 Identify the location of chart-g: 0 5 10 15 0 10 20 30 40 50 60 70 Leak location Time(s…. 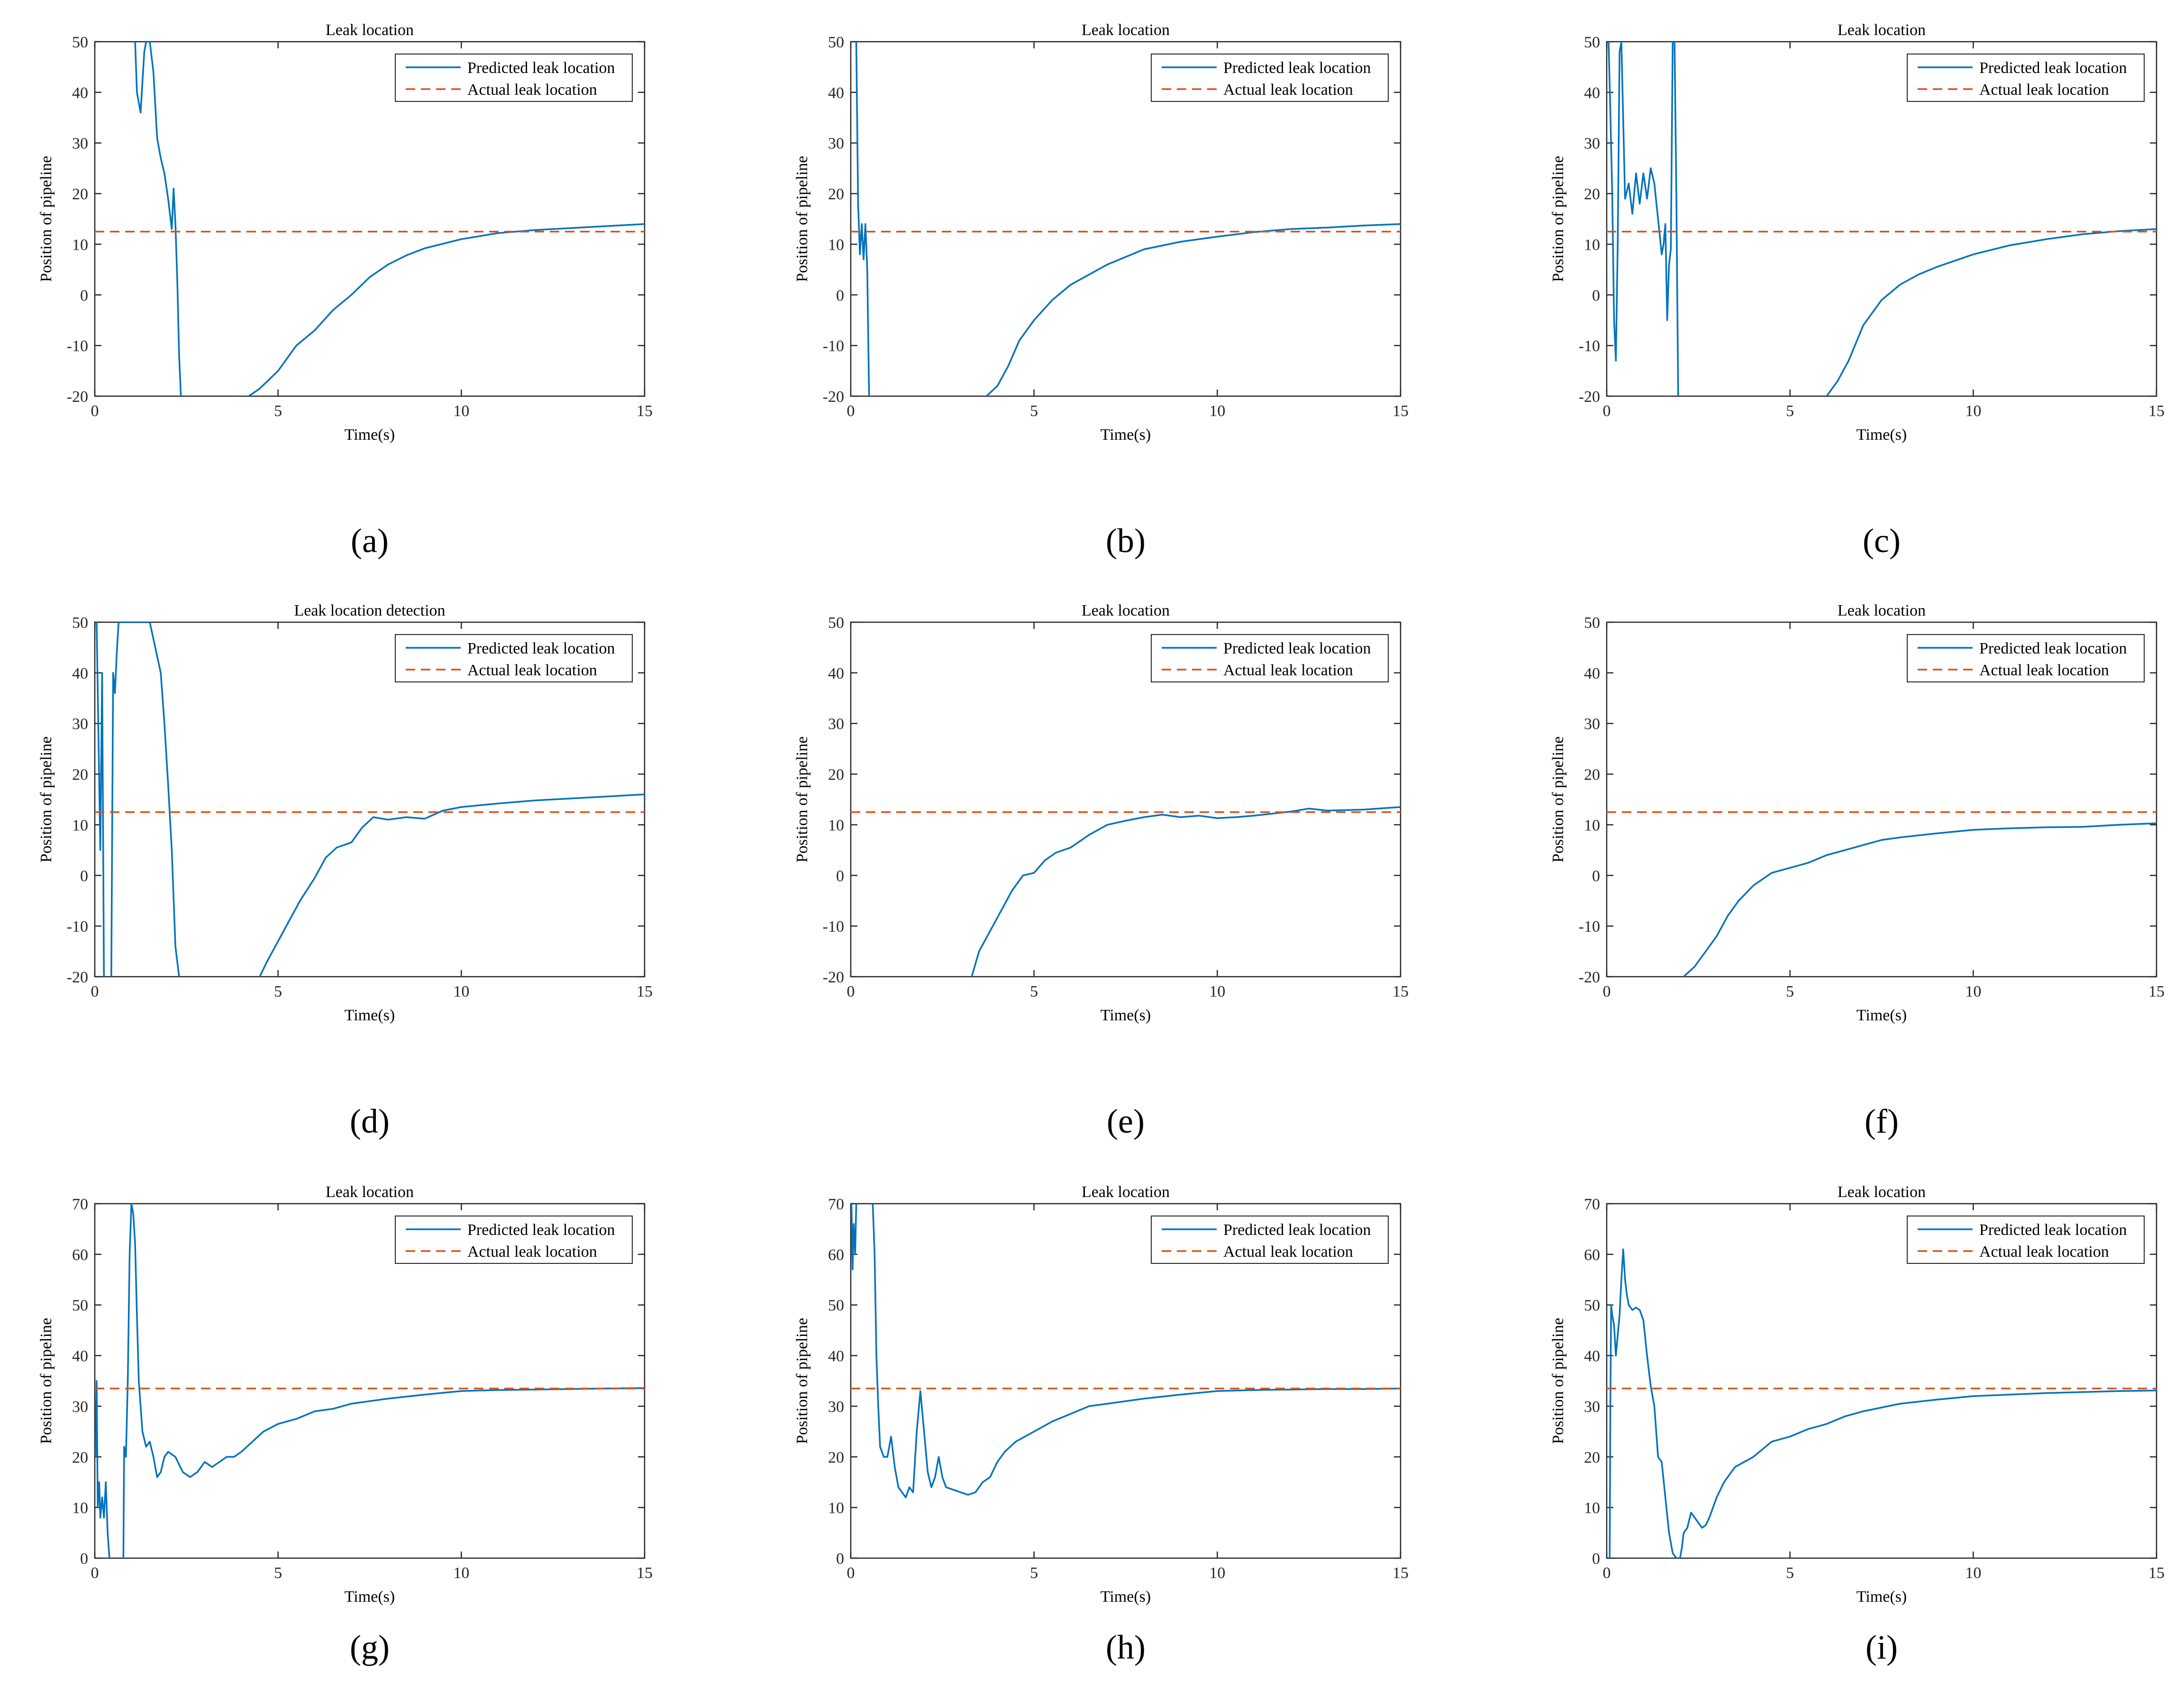
(345, 1425).